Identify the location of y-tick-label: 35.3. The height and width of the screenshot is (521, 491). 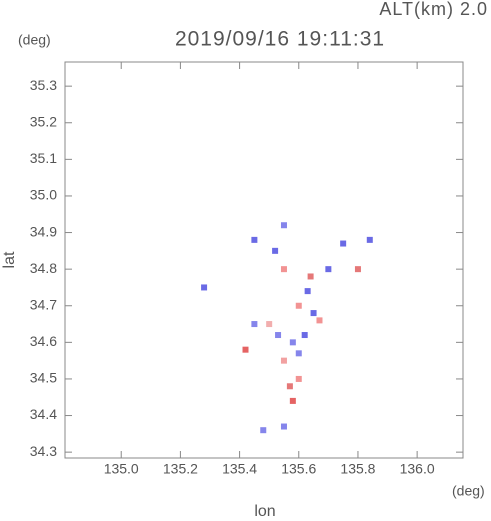
(43, 85).